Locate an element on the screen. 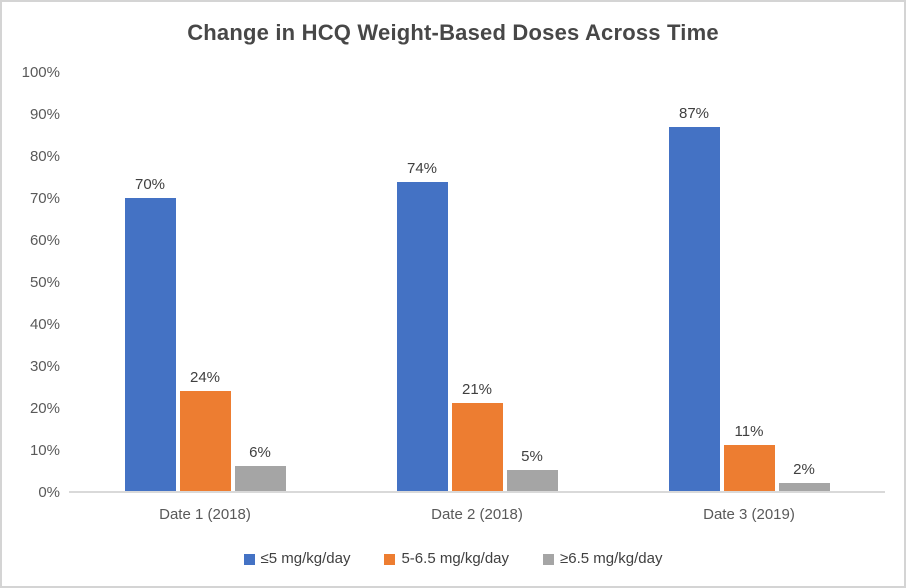  legend-item: ≤5 mg/kg/day is located at coordinates (297, 559).